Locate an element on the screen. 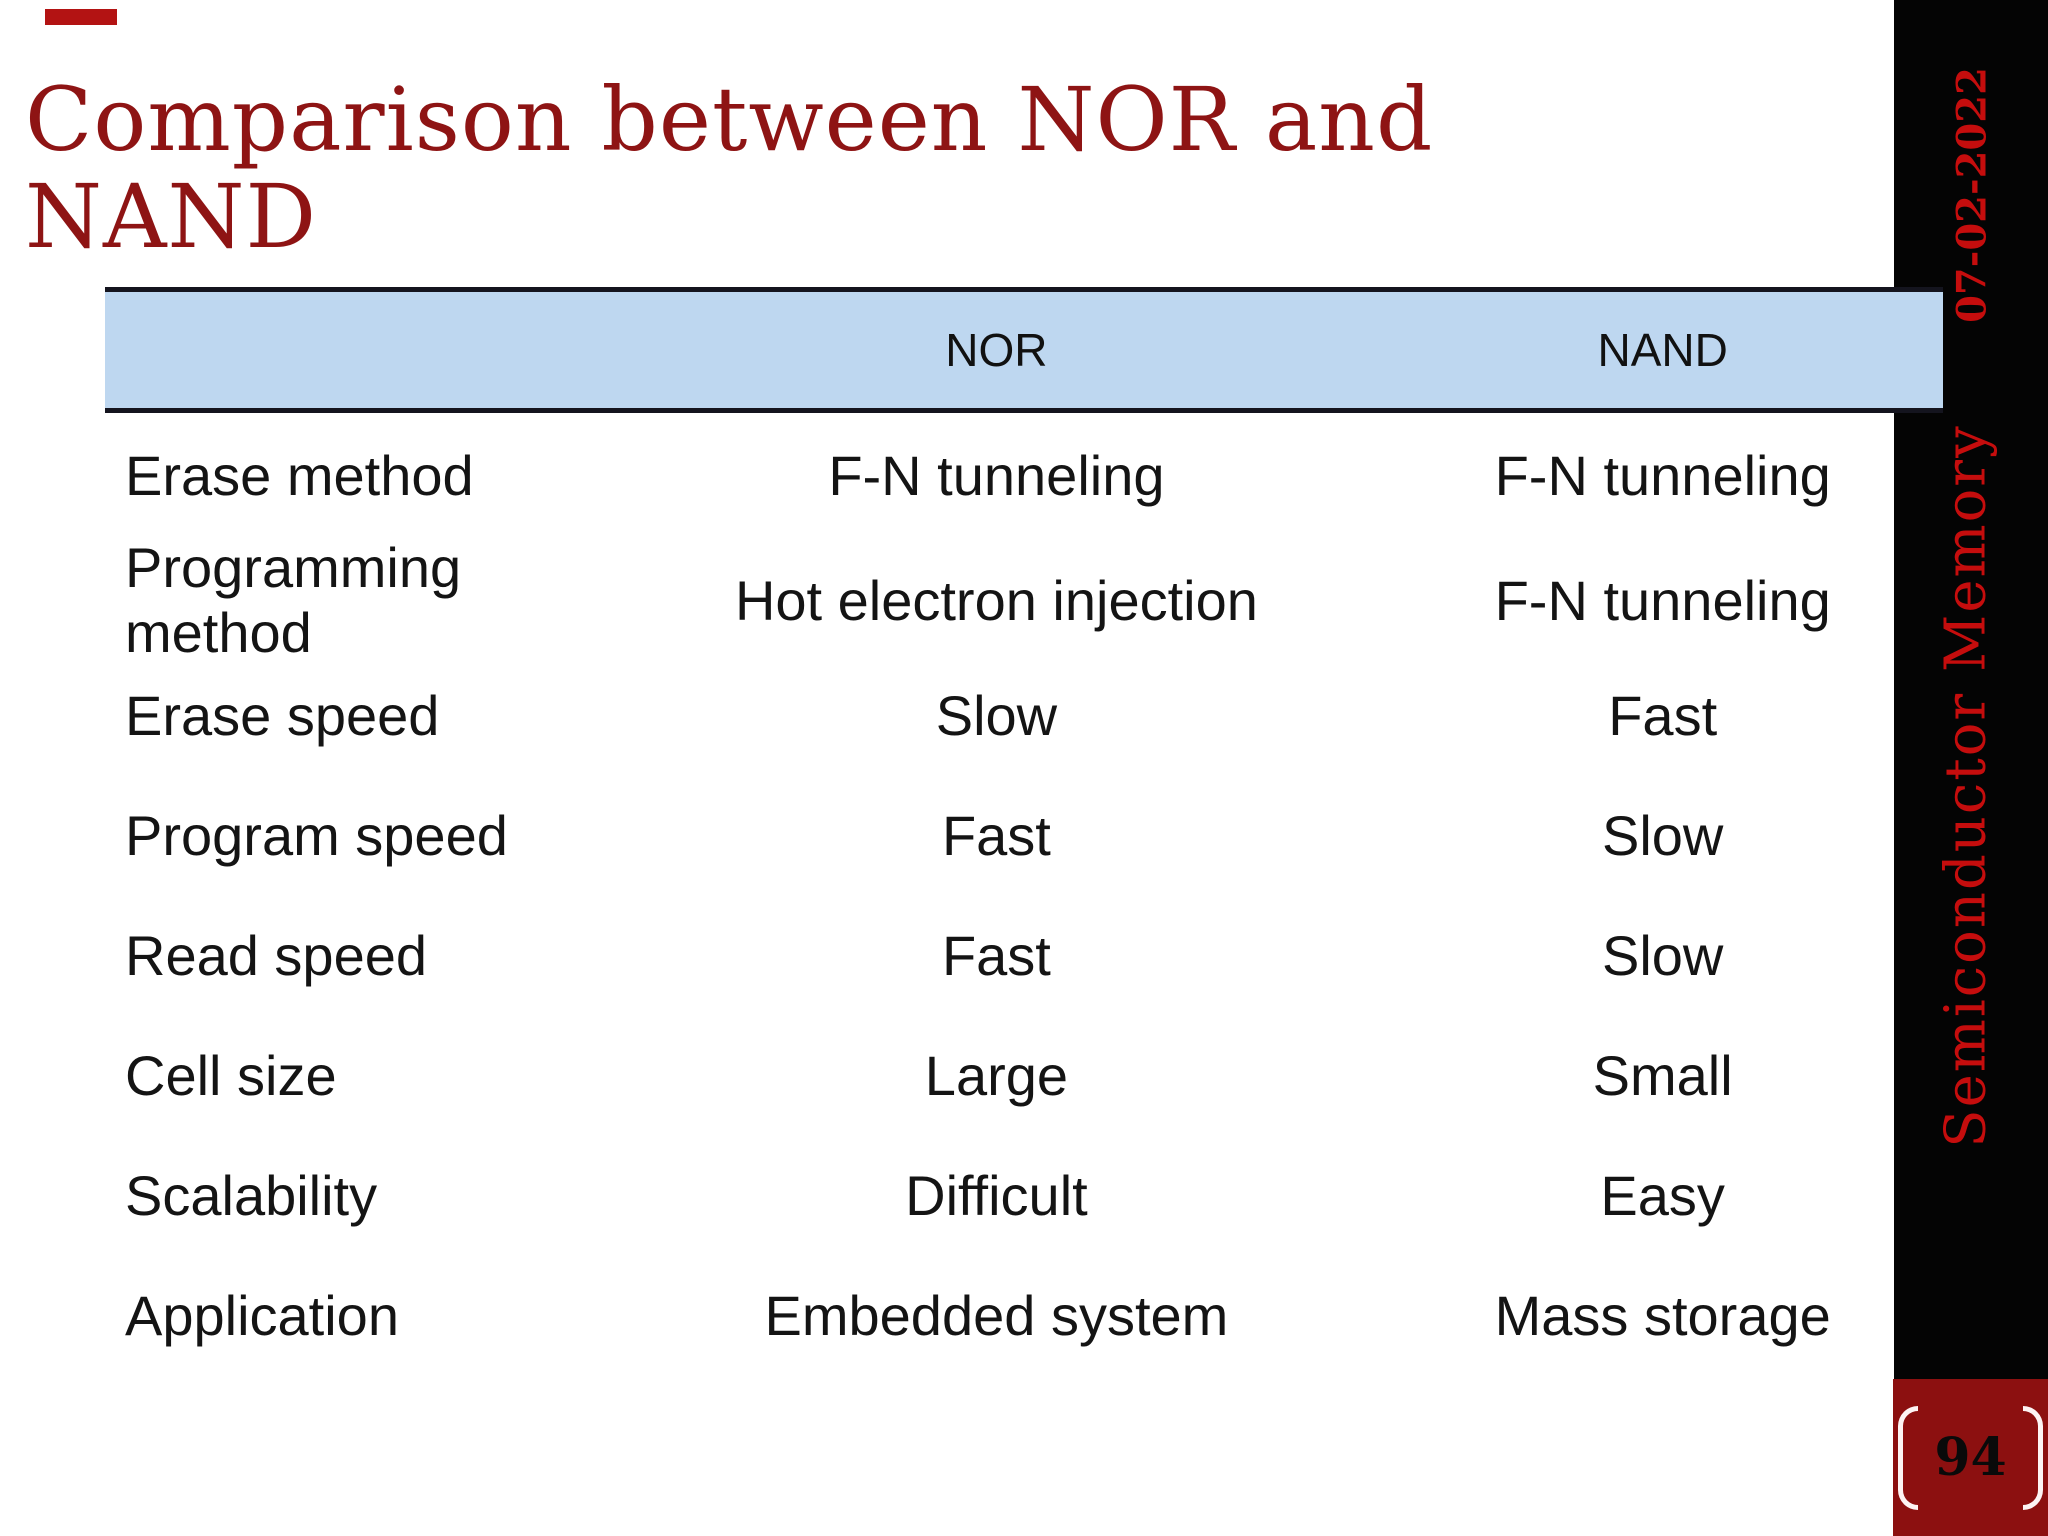 The height and width of the screenshot is (1536, 2048). row-nor-value: F-N tunneling is located at coordinates (996, 475).